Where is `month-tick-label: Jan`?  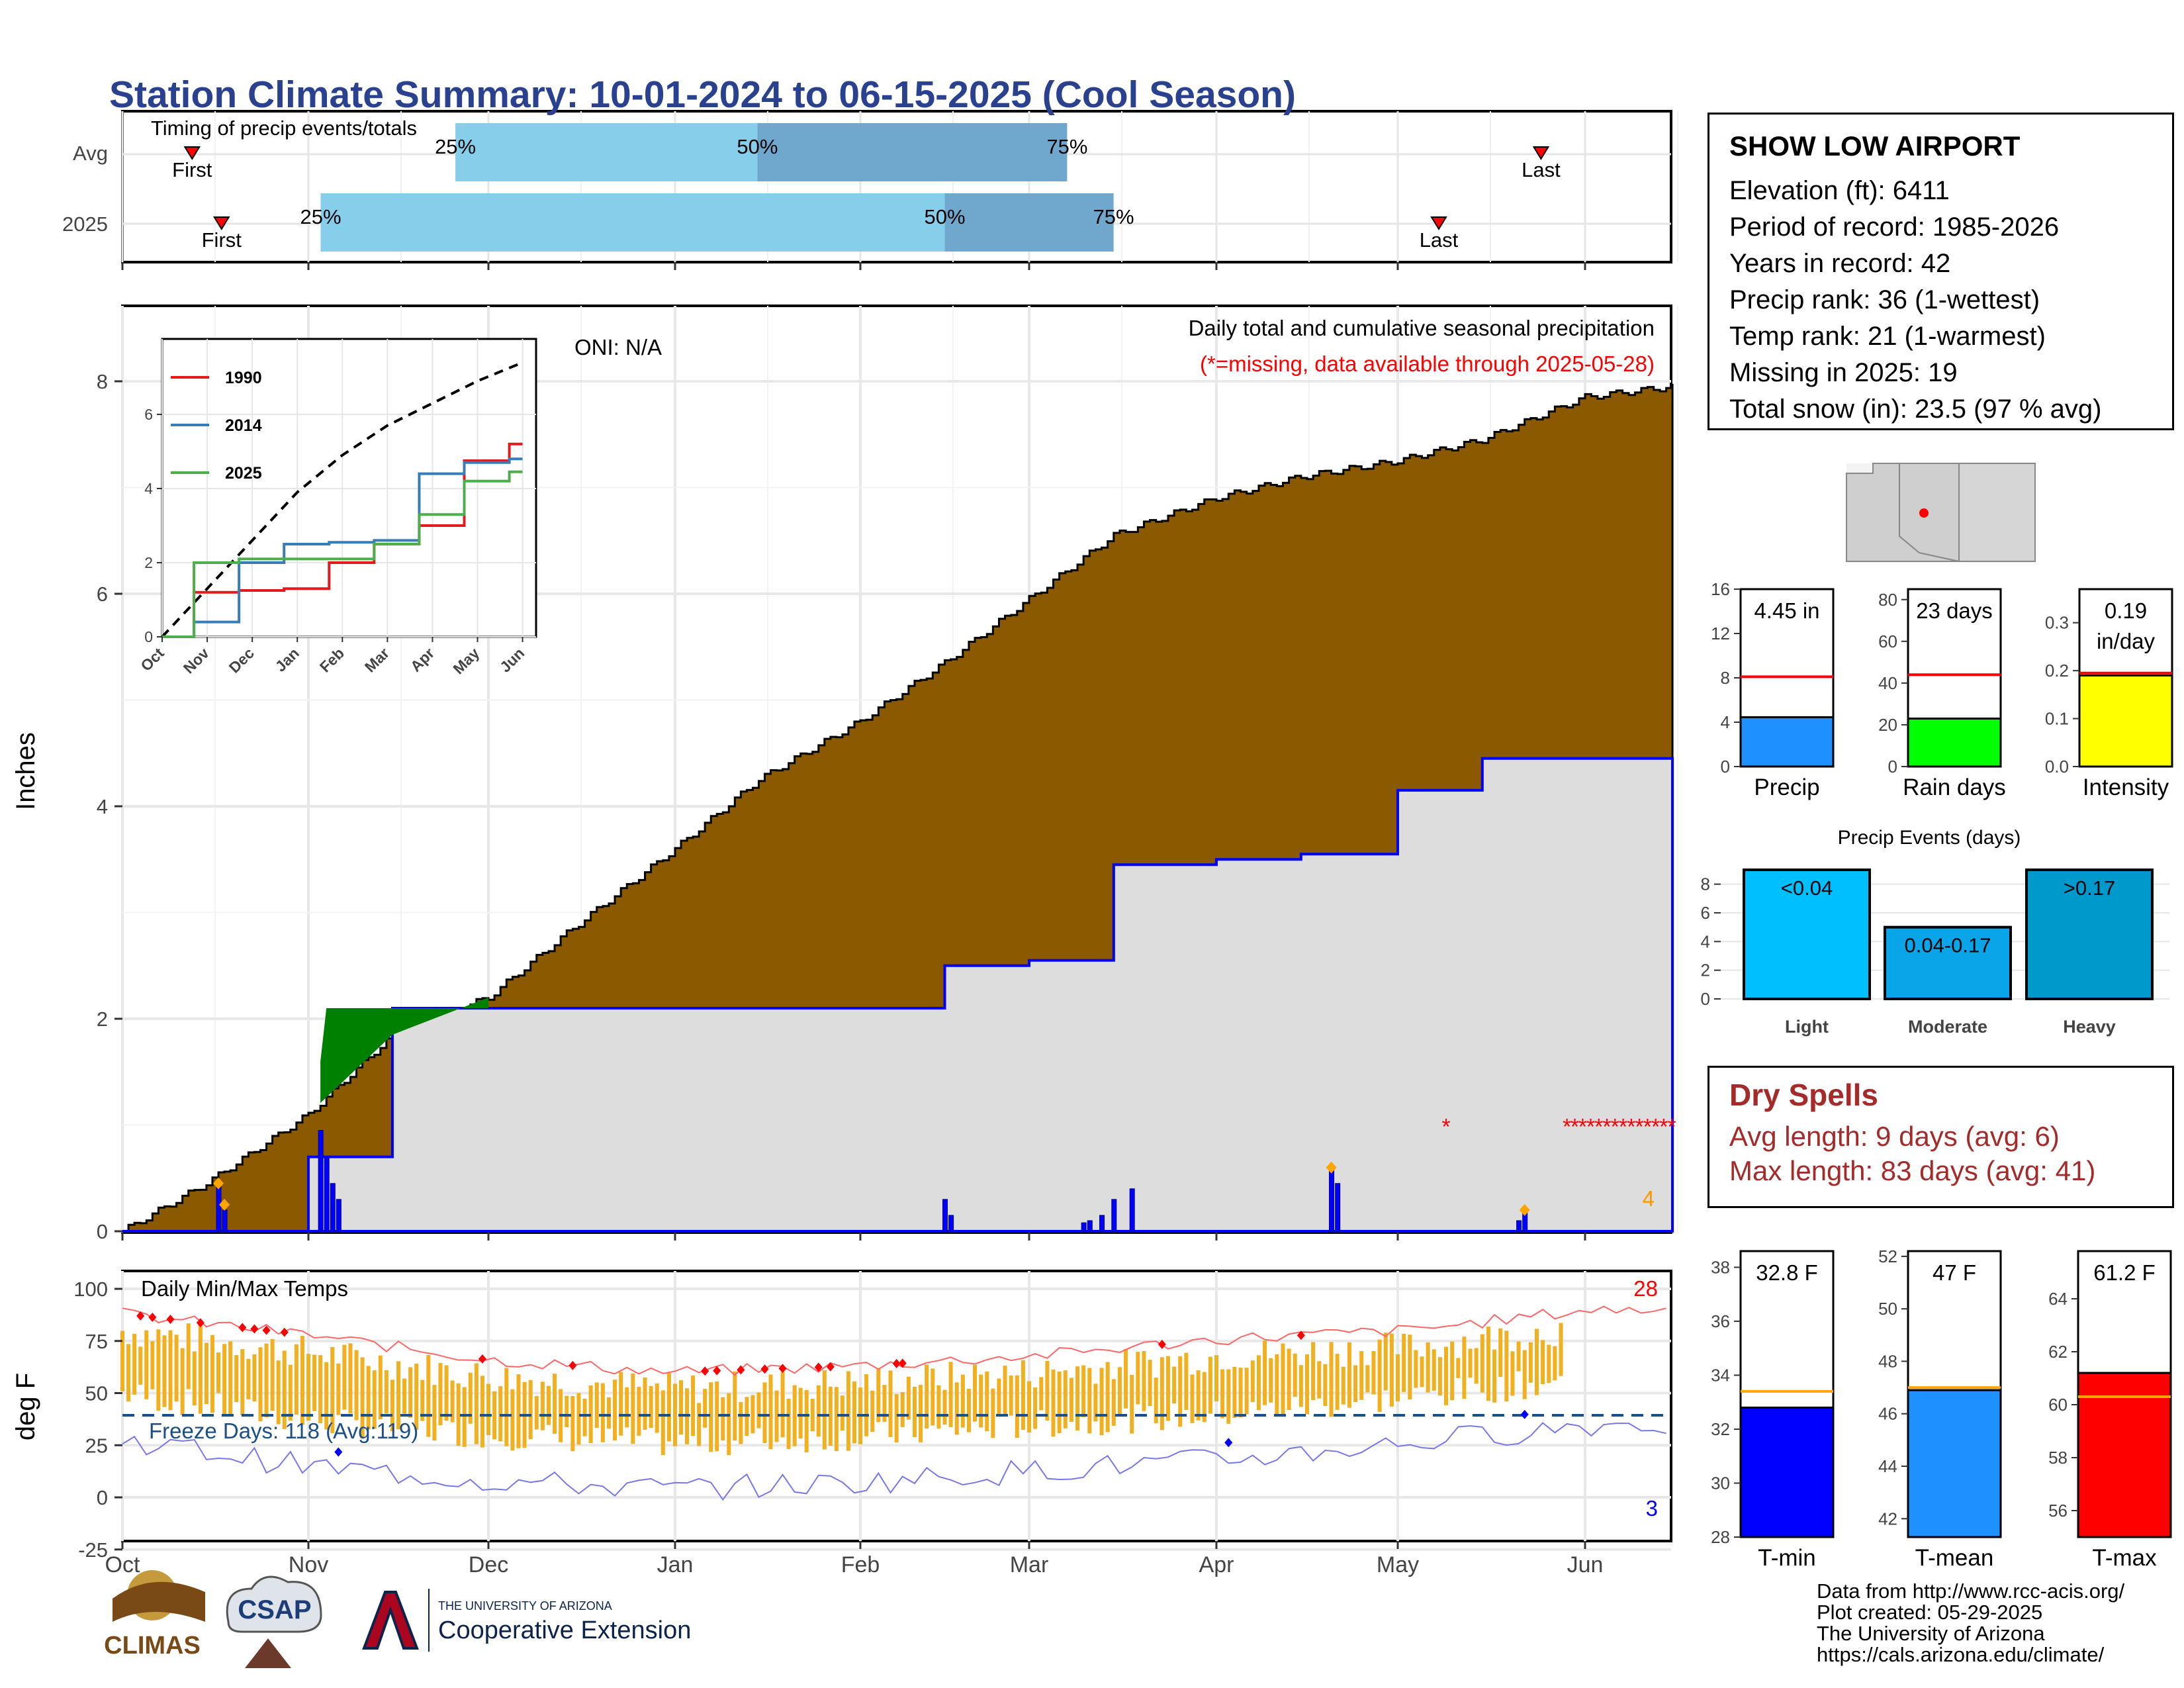 month-tick-label: Jan is located at coordinates (675, 1564).